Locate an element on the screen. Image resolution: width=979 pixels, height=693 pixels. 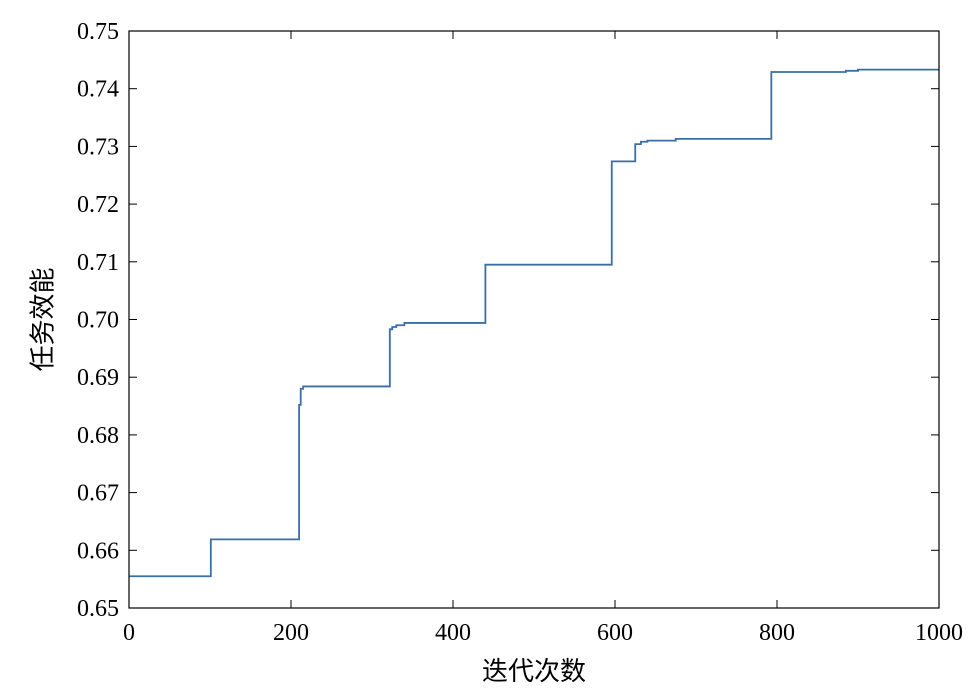
x-tick-label: 1000 is located at coordinates (939, 633).